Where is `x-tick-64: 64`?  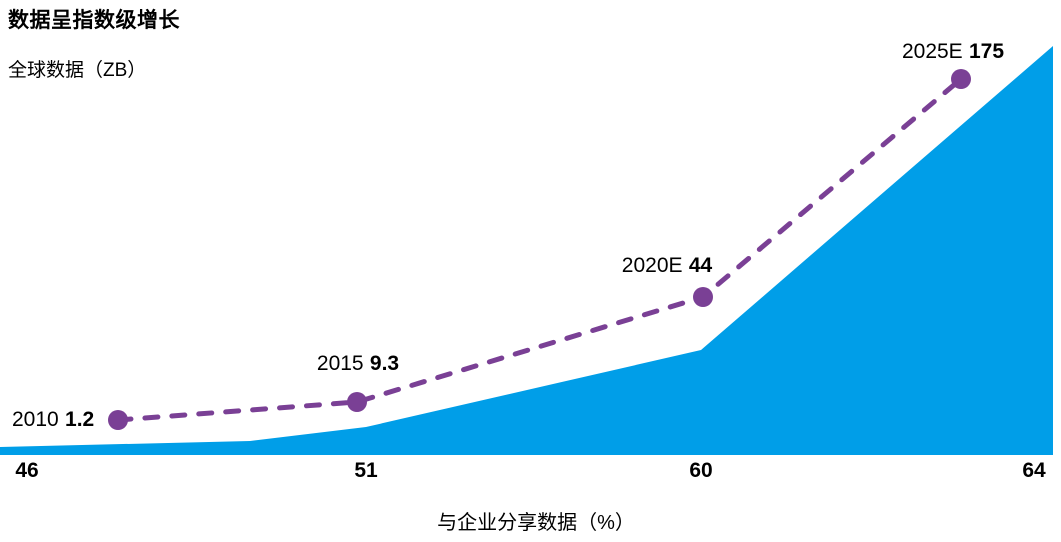
x-tick-64: 64 is located at coordinates (1034, 470).